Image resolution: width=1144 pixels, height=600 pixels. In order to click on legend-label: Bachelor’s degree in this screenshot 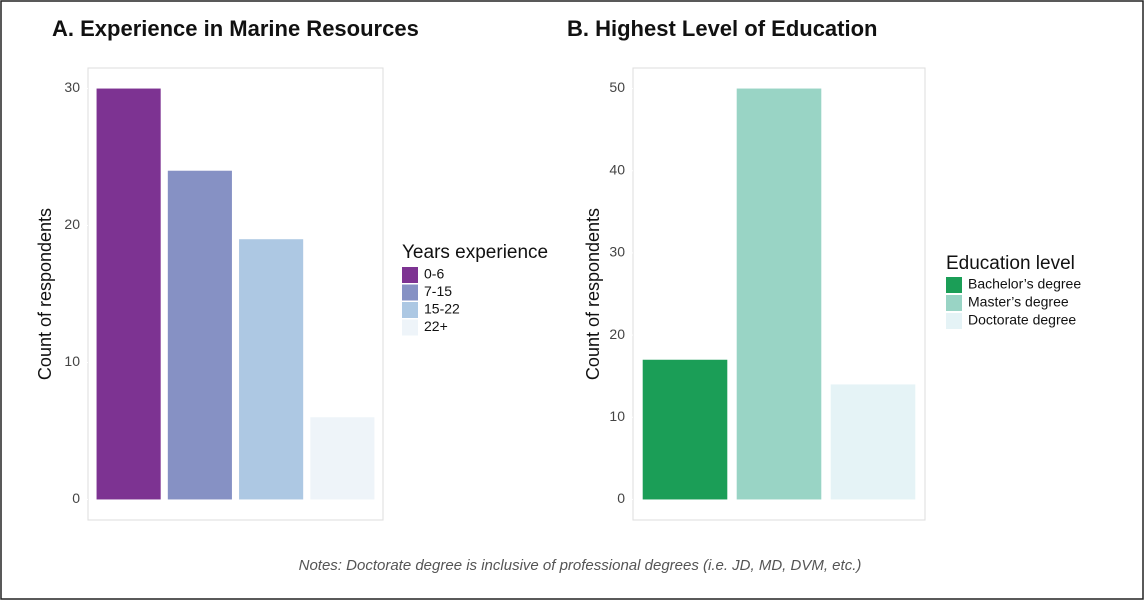, I will do `click(1024, 284)`.